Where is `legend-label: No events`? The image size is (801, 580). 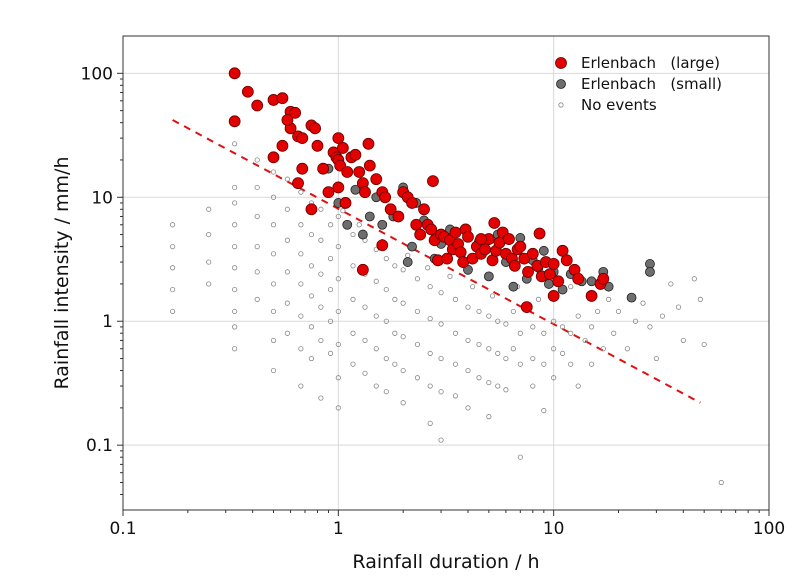
legend-label: No events is located at coordinates (619, 105).